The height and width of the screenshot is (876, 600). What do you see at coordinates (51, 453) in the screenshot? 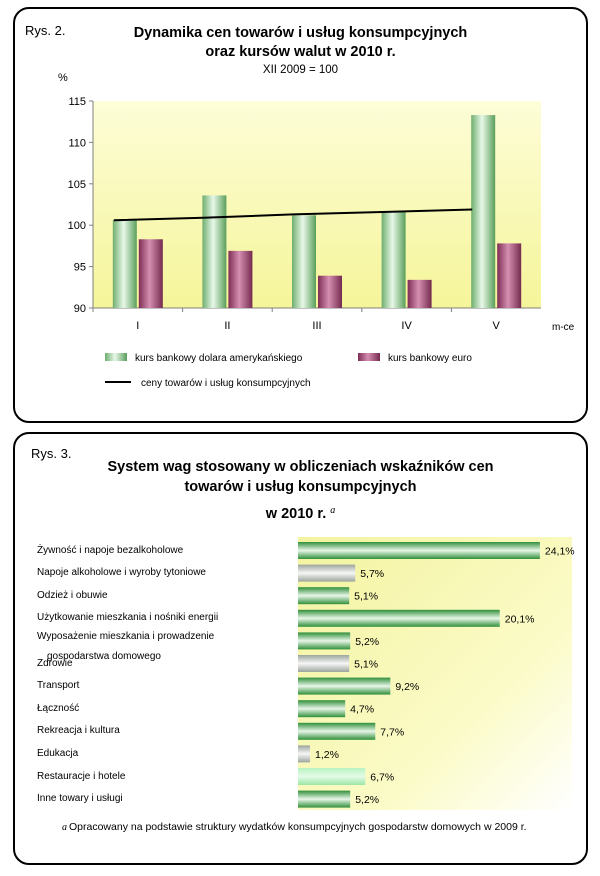
I see `figure-label: Rys. 3.` at bounding box center [51, 453].